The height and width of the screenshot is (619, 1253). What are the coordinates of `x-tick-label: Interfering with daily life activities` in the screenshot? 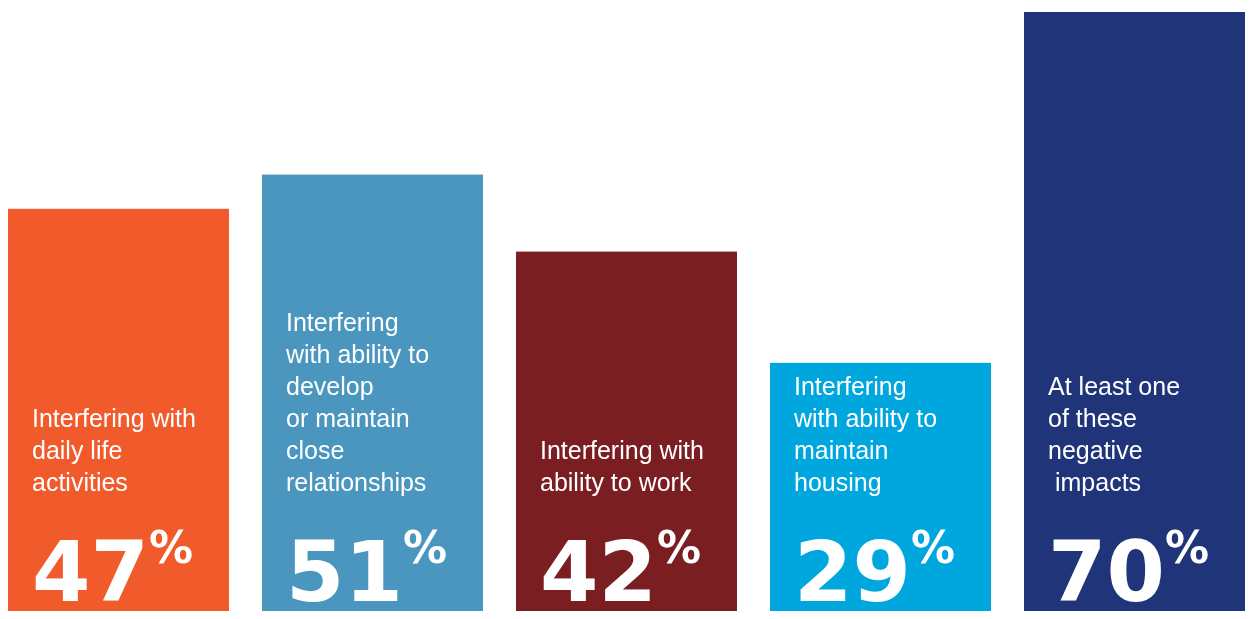 It's located at (114, 450).